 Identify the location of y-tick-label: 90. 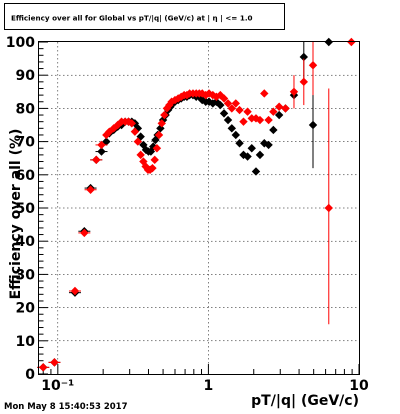
(26, 76).